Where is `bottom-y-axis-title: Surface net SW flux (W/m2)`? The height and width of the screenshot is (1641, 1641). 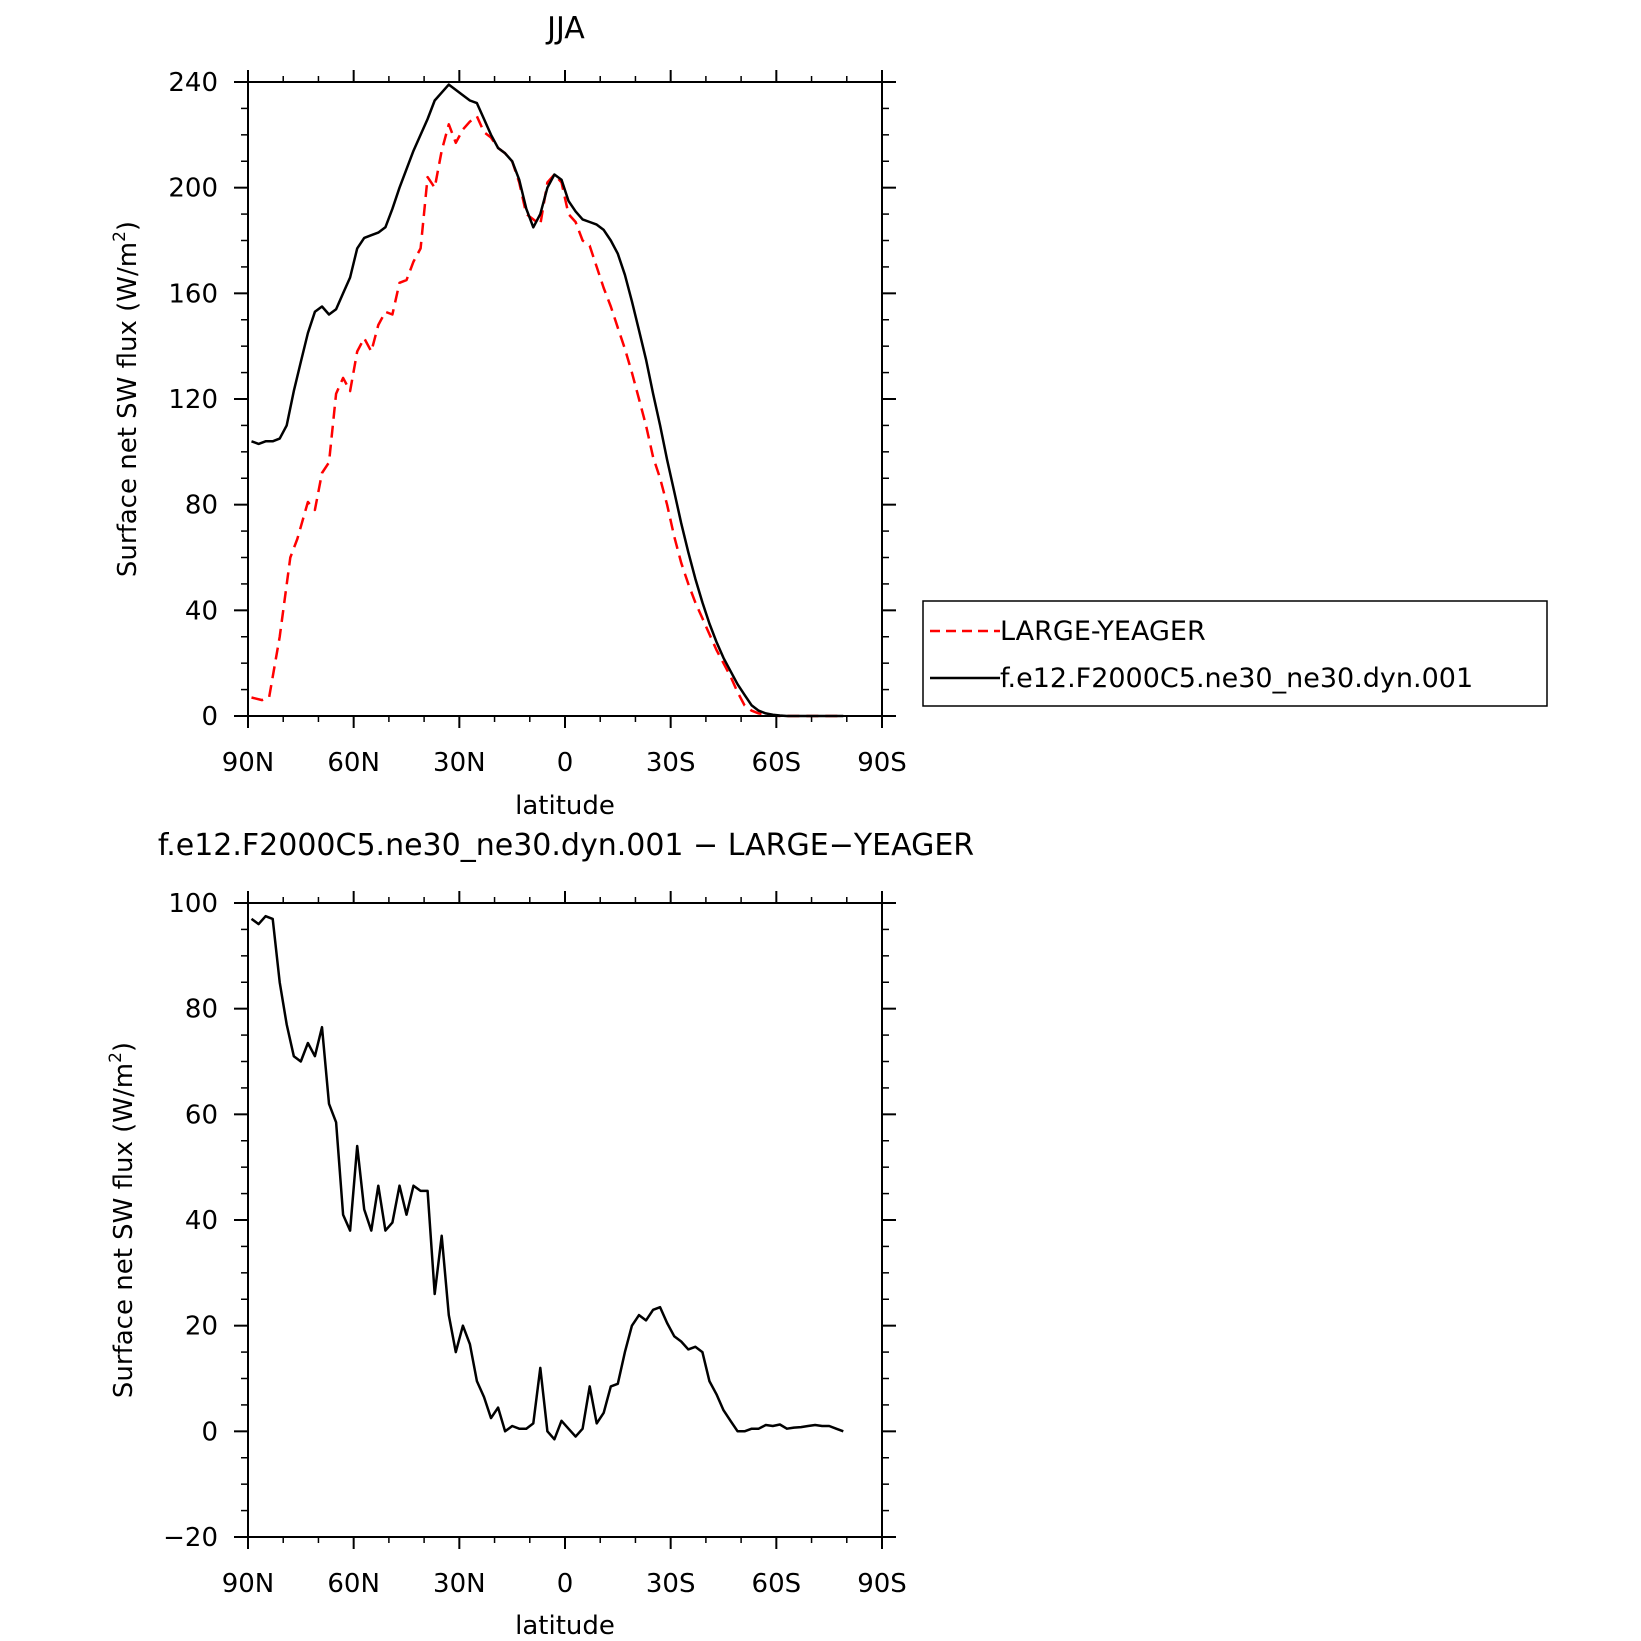 bottom-y-axis-title: Surface net SW flux (W/m2) is located at coordinates (122, 1220).